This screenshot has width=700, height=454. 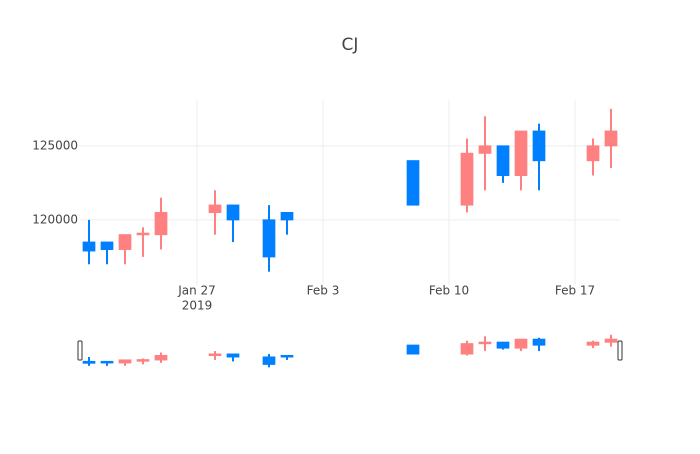 I want to click on y-tick-label: 120000, so click(x=55, y=219).